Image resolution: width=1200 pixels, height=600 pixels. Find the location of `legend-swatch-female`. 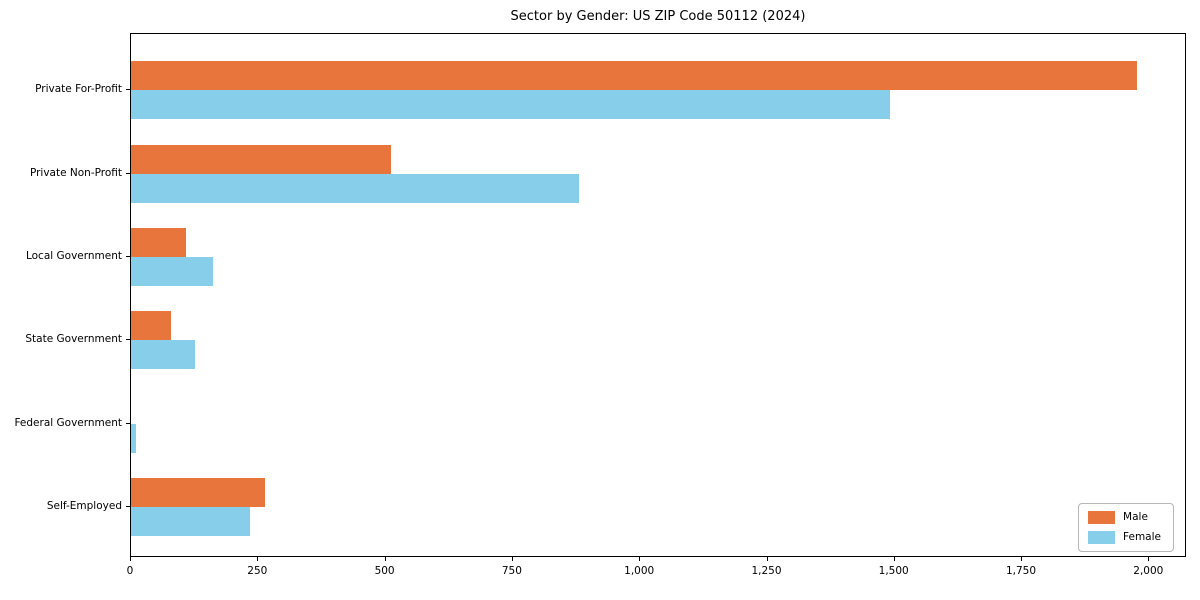

legend-swatch-female is located at coordinates (1102, 537).